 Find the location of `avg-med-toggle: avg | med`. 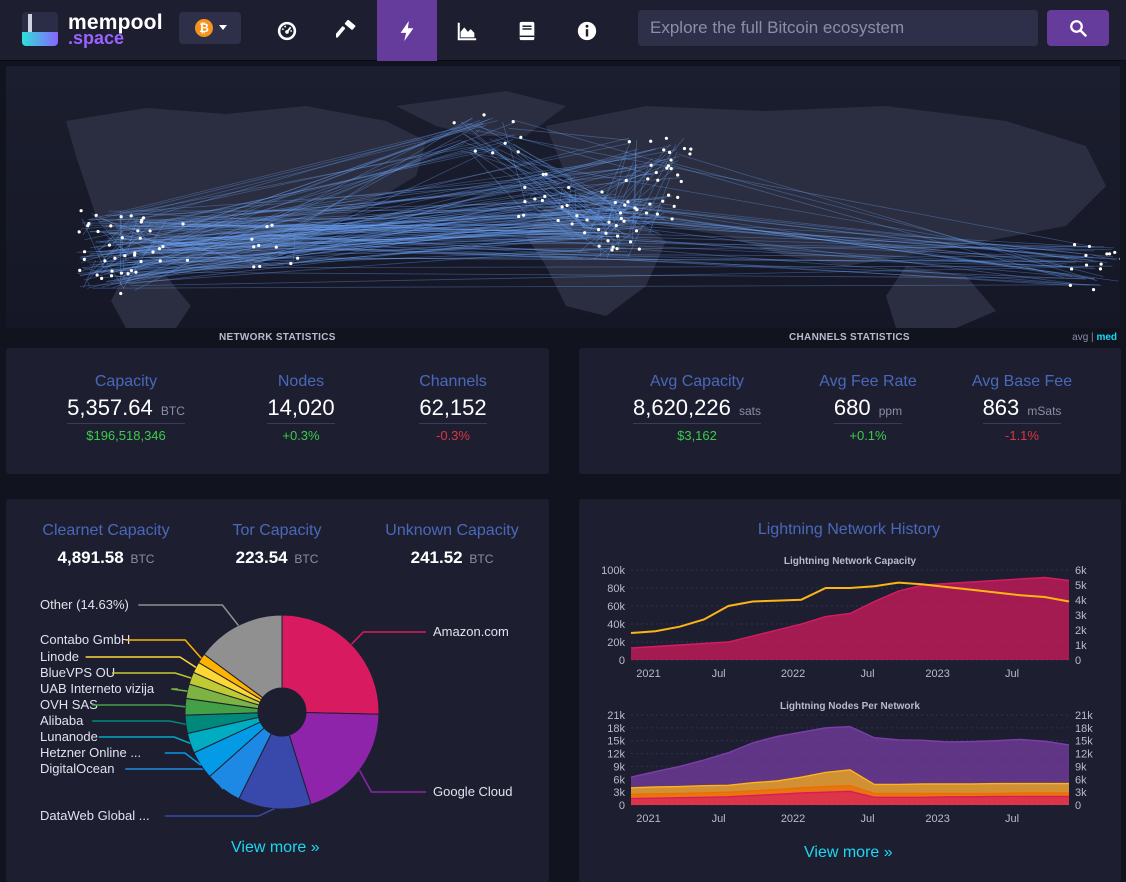

avg-med-toggle: avg | med is located at coordinates (1094, 337).